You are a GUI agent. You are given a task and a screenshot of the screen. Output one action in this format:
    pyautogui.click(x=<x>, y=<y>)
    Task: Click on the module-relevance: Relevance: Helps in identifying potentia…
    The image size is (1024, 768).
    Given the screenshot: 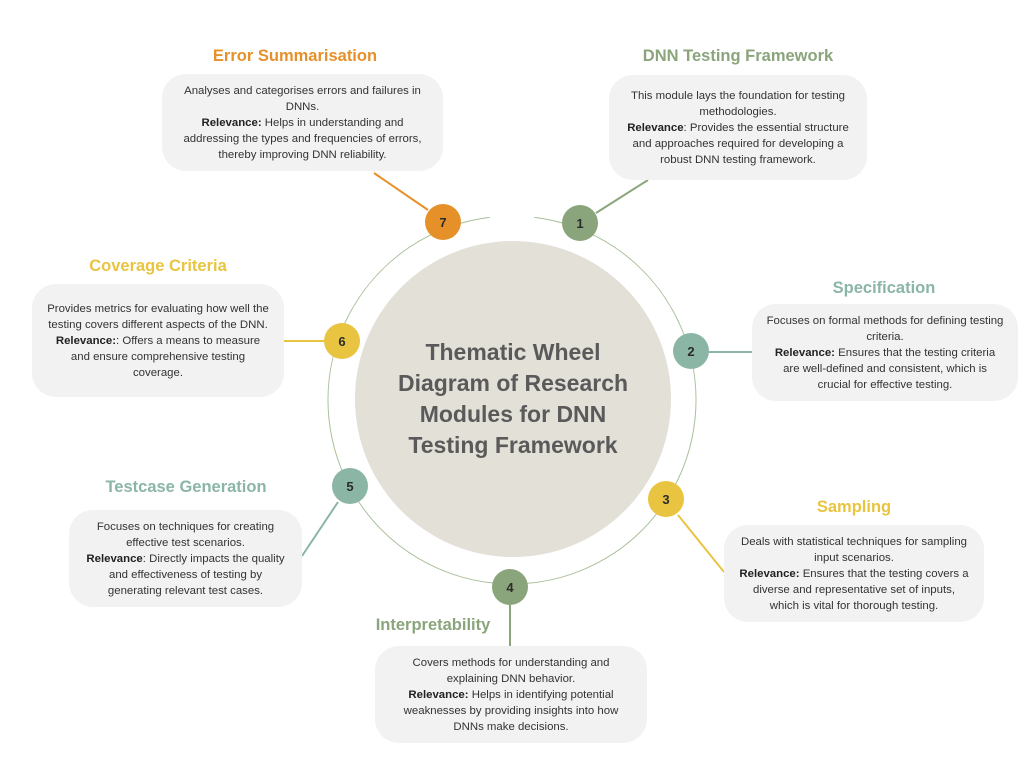 What is the action you would take?
    pyautogui.click(x=511, y=711)
    